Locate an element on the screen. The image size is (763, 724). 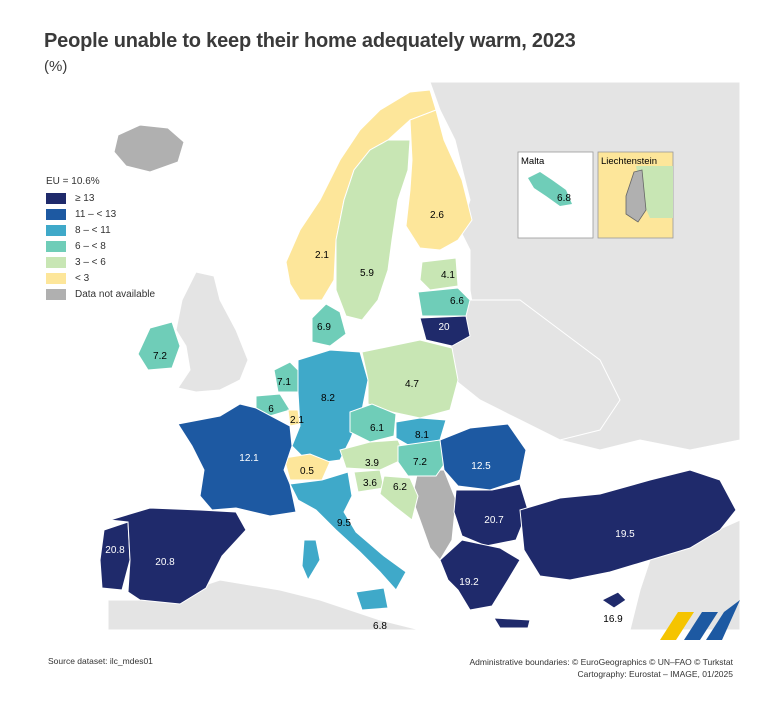
label-slovenia: 3.6 is located at coordinates (370, 483).